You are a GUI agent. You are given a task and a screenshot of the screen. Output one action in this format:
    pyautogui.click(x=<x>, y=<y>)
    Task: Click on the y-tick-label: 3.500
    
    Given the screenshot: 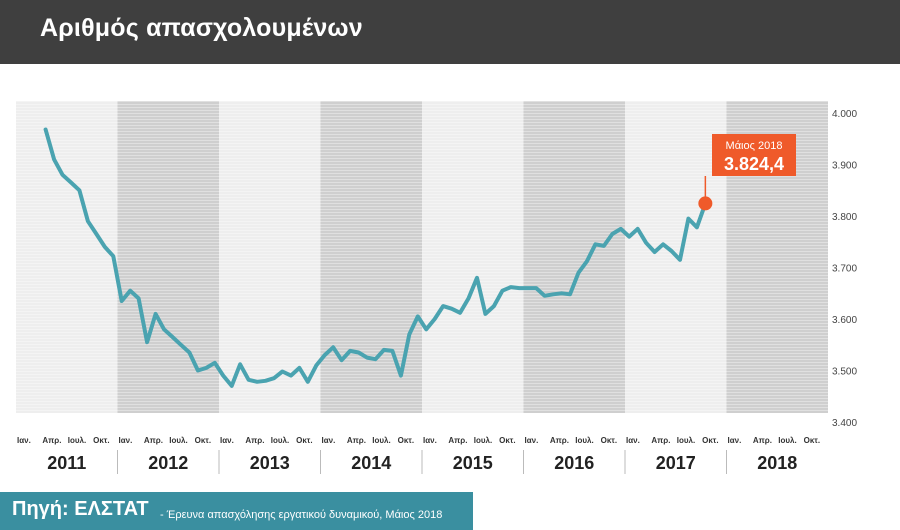 What is the action you would take?
    pyautogui.click(x=844, y=372)
    